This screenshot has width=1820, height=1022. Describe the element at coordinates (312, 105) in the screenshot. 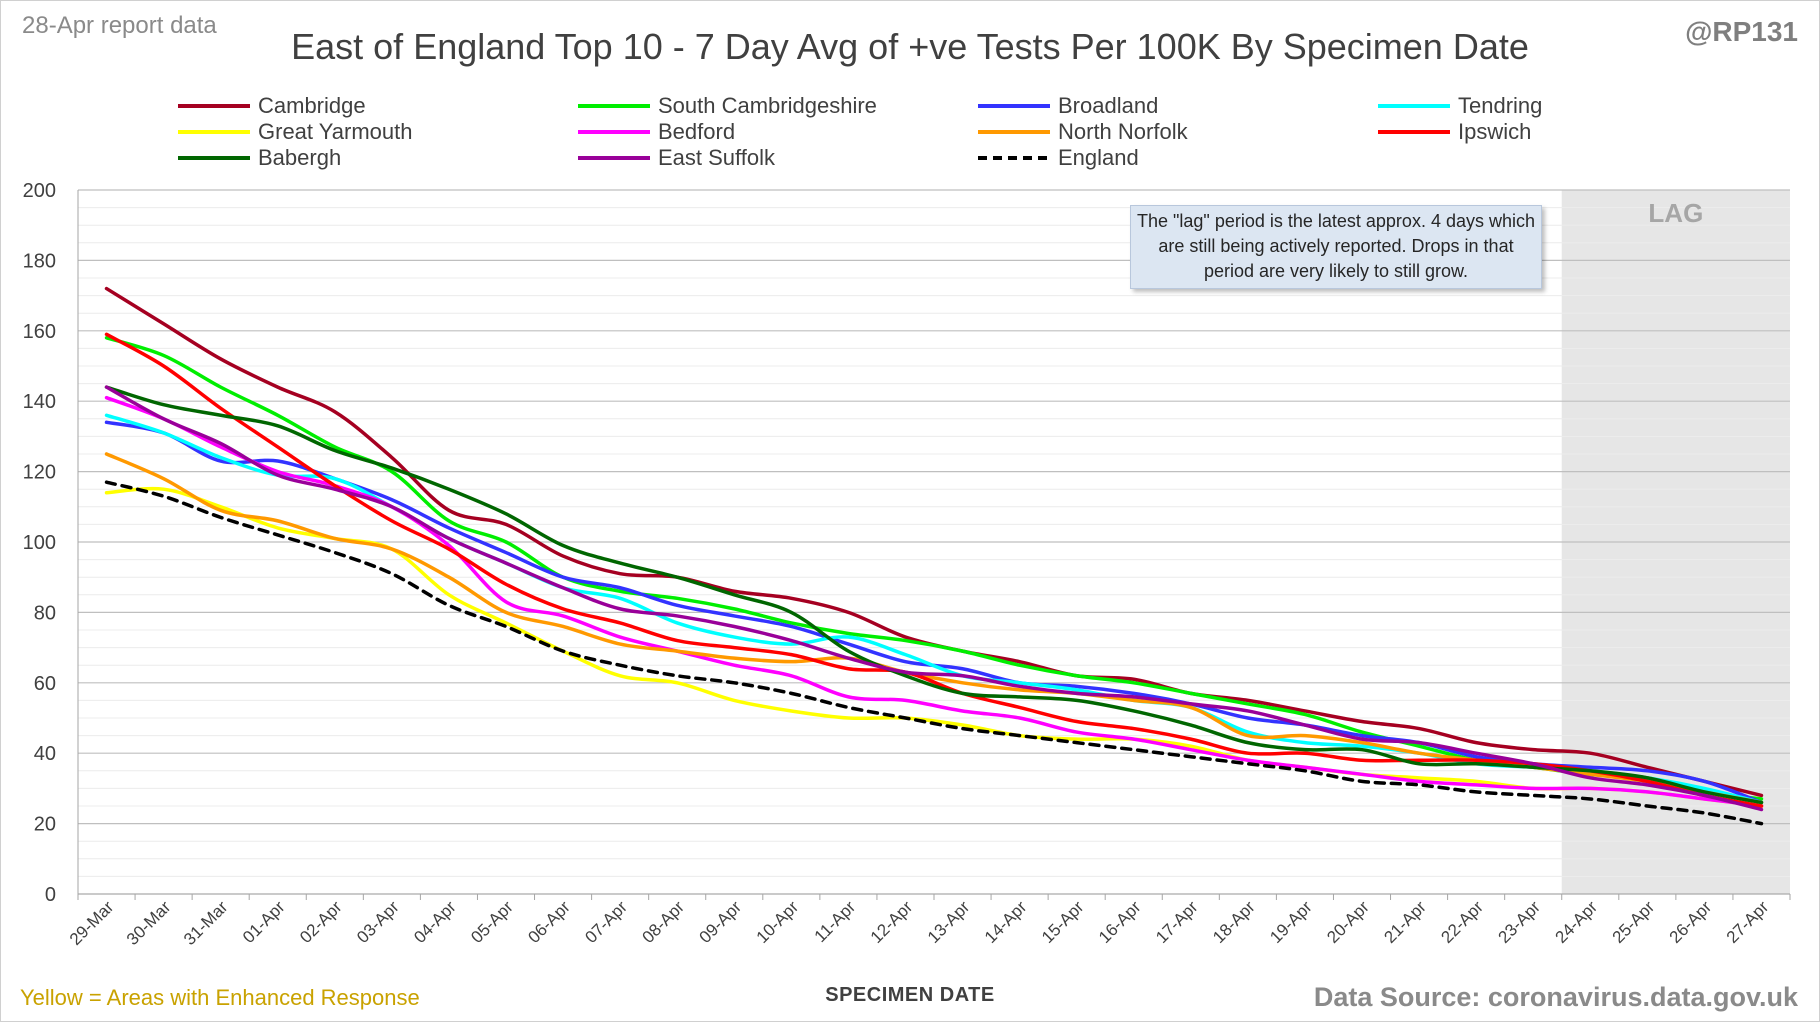

I see `legend-label: Cambridge` at that location.